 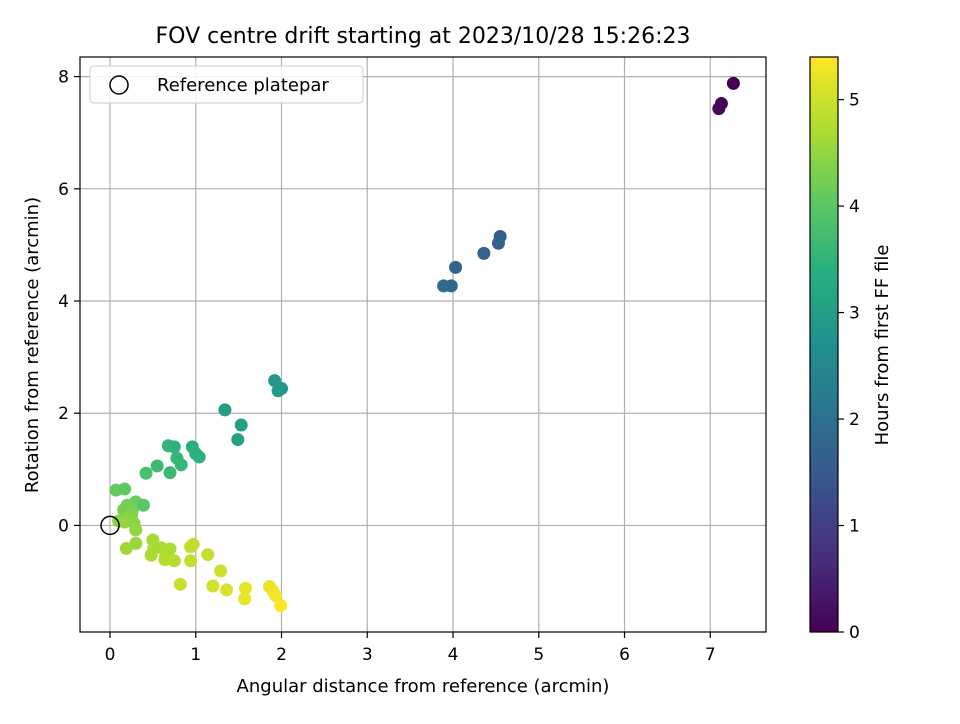 What do you see at coordinates (63, 78) in the screenshot?
I see `y-tick-label: 8` at bounding box center [63, 78].